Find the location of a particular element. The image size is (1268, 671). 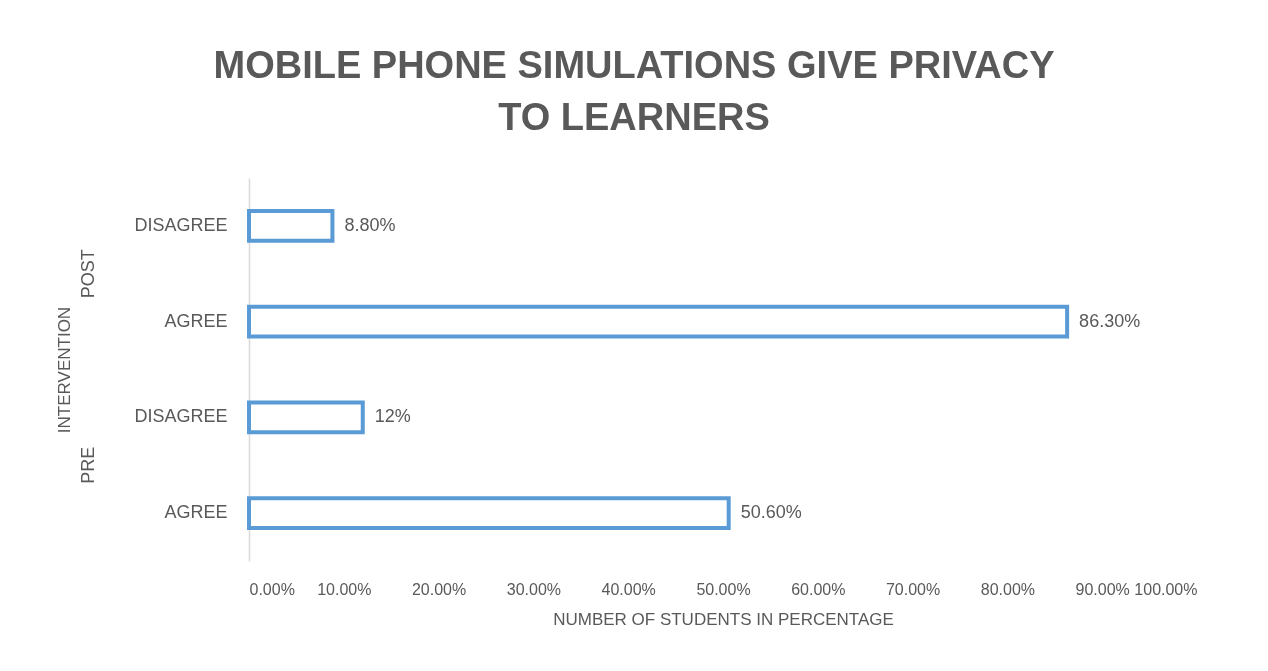

chart-title: MOBILE PHONE SIMULATIONS GIVE PRIVACY TO LEARNERS is located at coordinates (634, 91).